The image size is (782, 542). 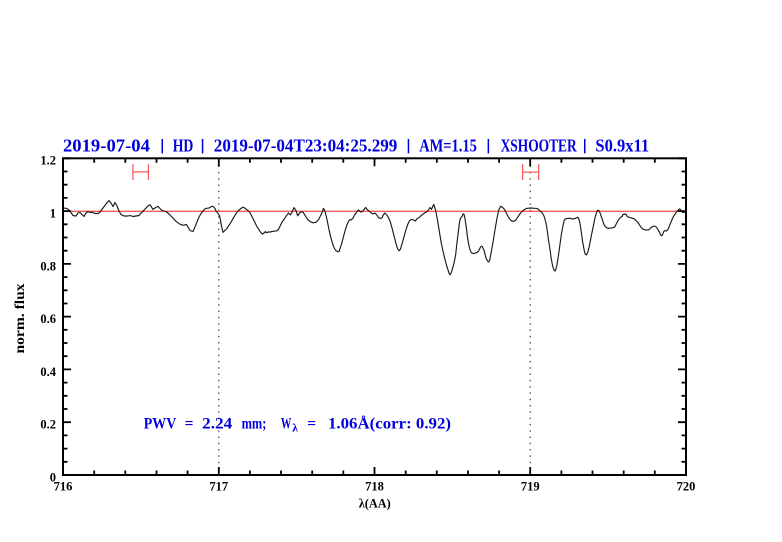 What do you see at coordinates (448, 146) in the screenshot?
I see `svg-text: AM=1.15` at bounding box center [448, 146].